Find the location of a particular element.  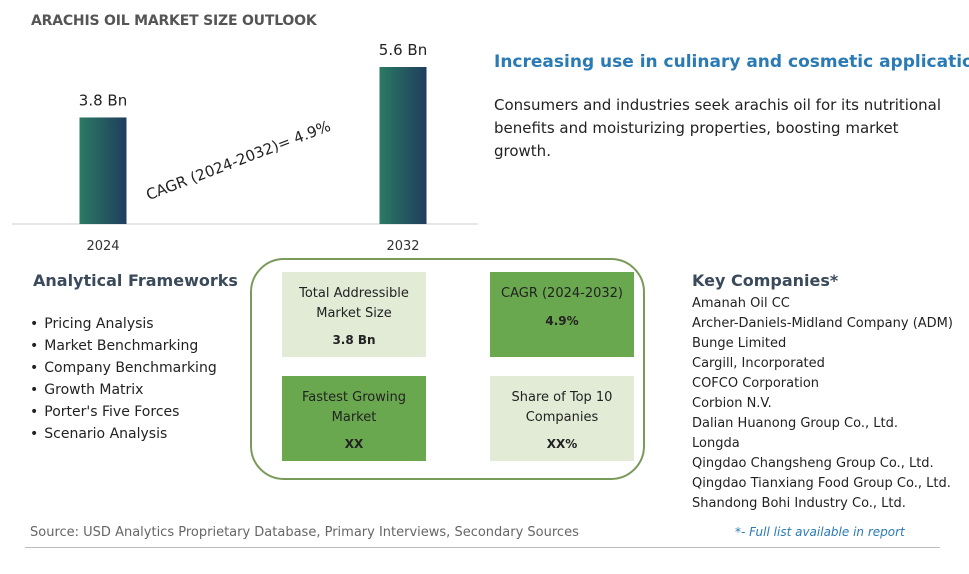

framework-item: Pricing Analysis is located at coordinates (123, 324).